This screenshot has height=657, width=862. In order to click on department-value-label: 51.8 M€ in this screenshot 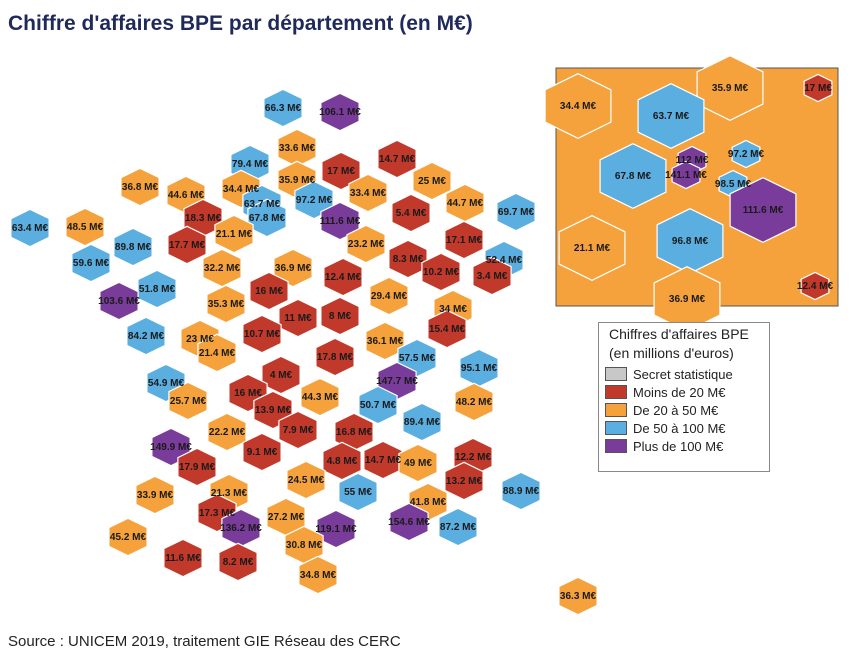, I will do `click(157, 289)`.